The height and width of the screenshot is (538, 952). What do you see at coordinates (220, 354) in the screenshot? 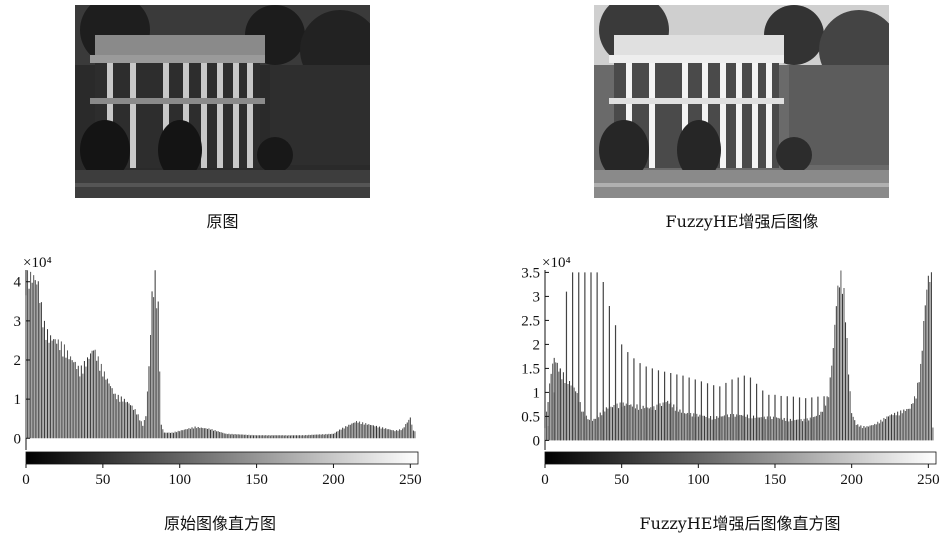
I see `histogram-bars` at bounding box center [220, 354].